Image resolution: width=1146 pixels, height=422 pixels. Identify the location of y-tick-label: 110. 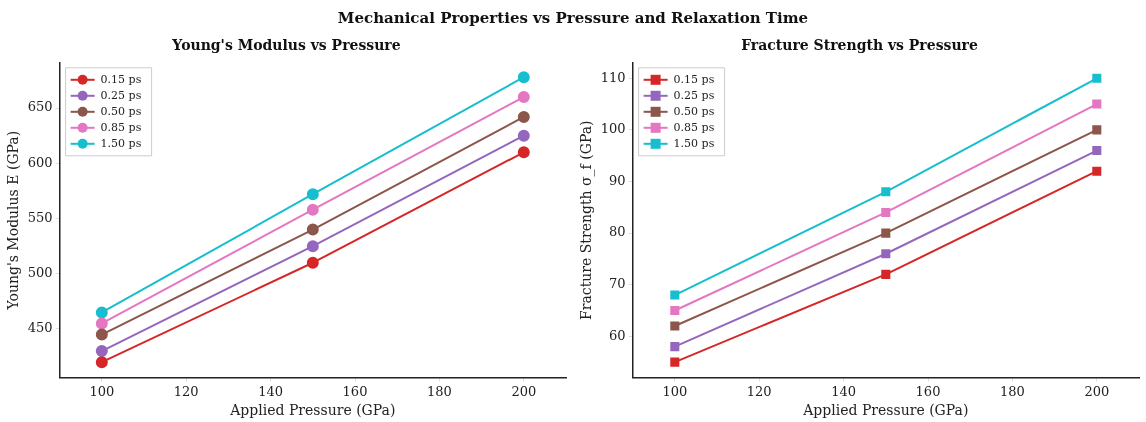
(613, 77).